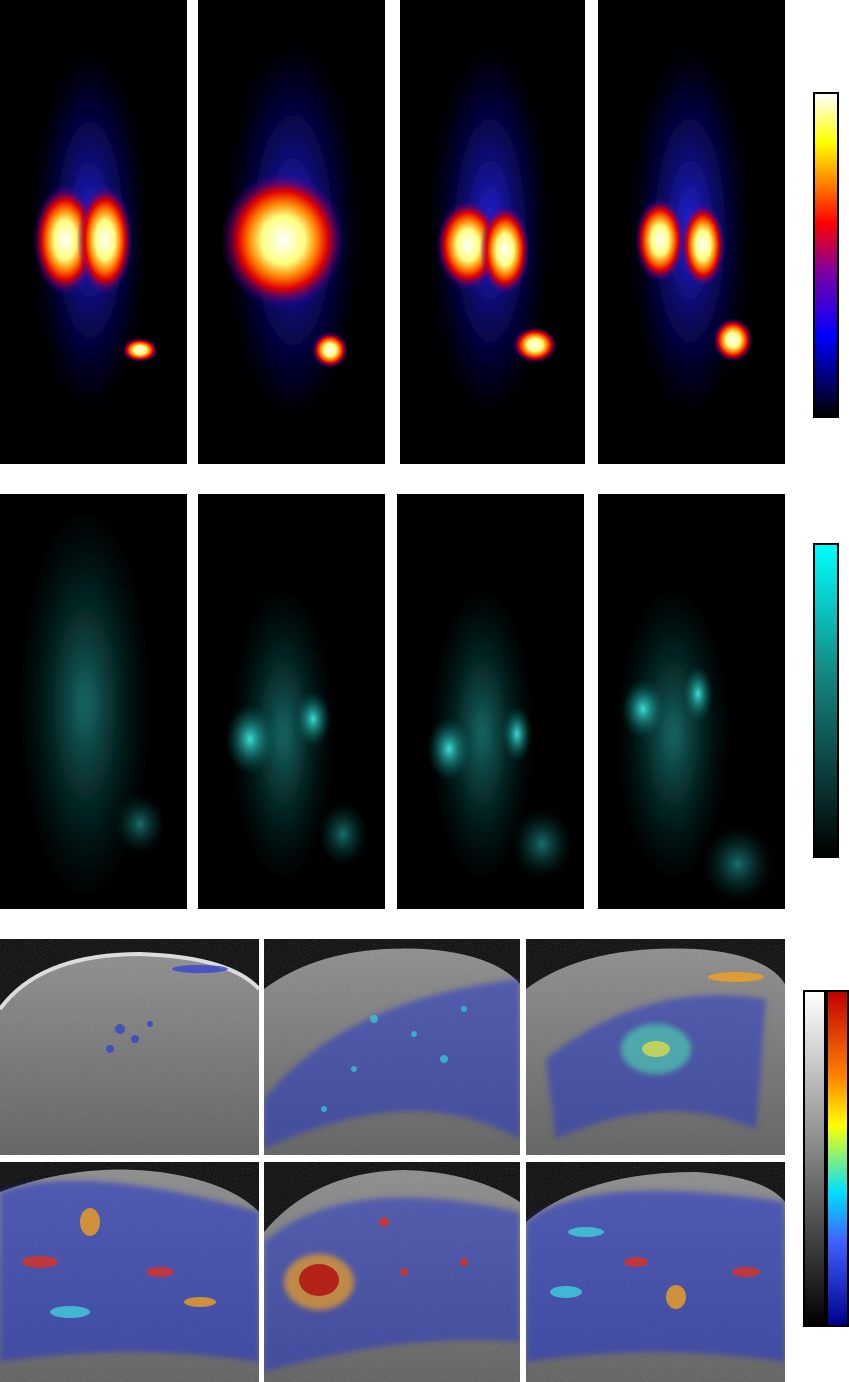  I want to click on ultrasound-grayscale-colorbar, so click(814, 1158).